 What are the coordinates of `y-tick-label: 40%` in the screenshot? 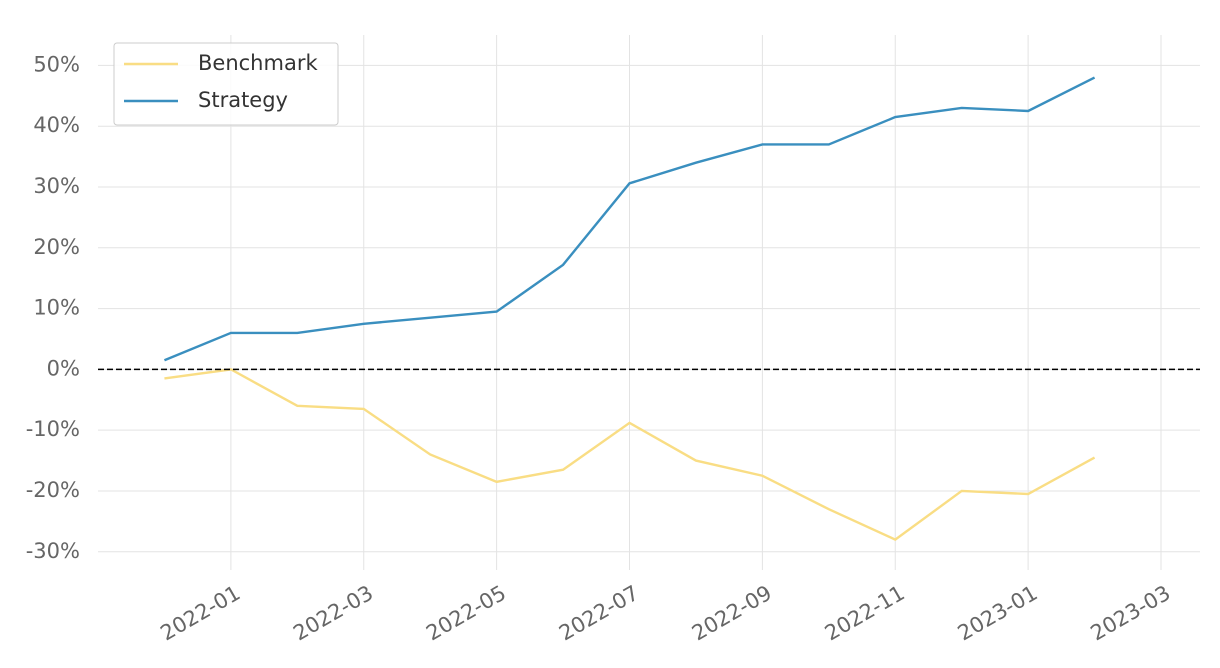 It's located at (56, 125).